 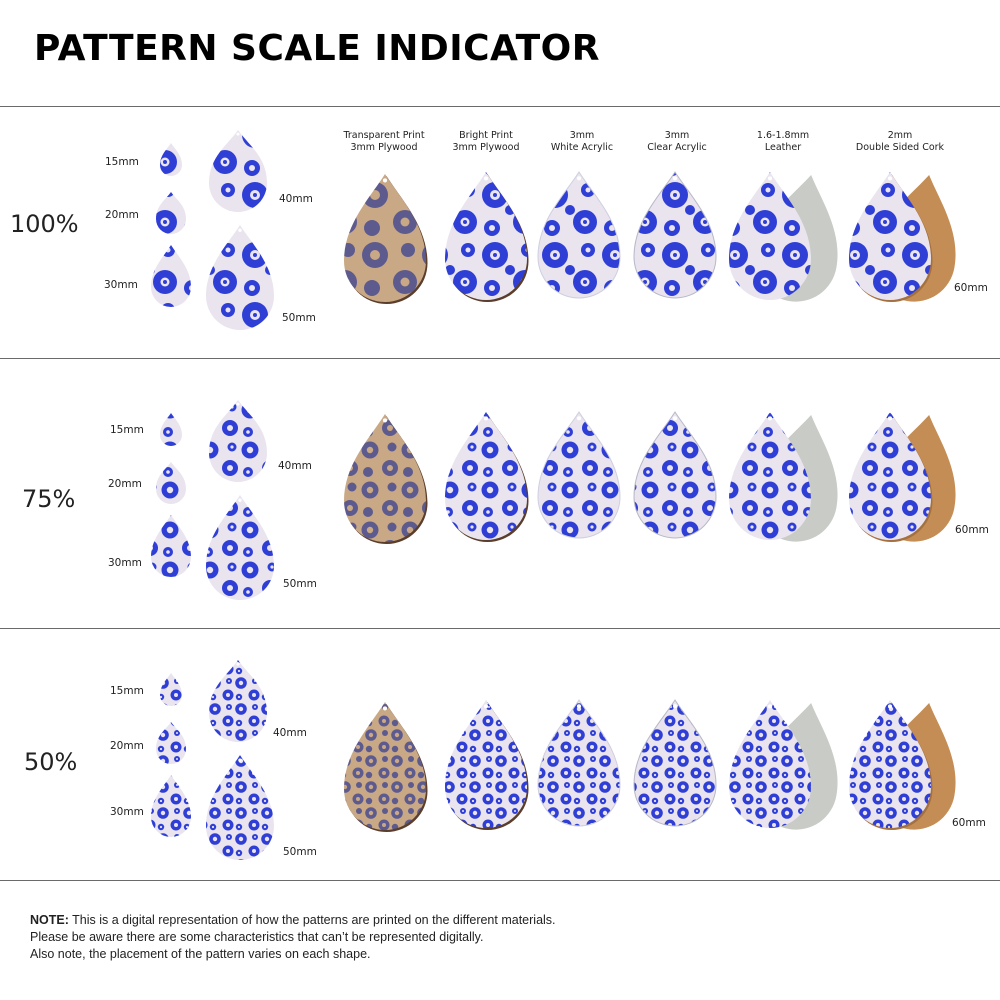 What do you see at coordinates (914, 766) in the screenshot?
I see `sample-cork-back` at bounding box center [914, 766].